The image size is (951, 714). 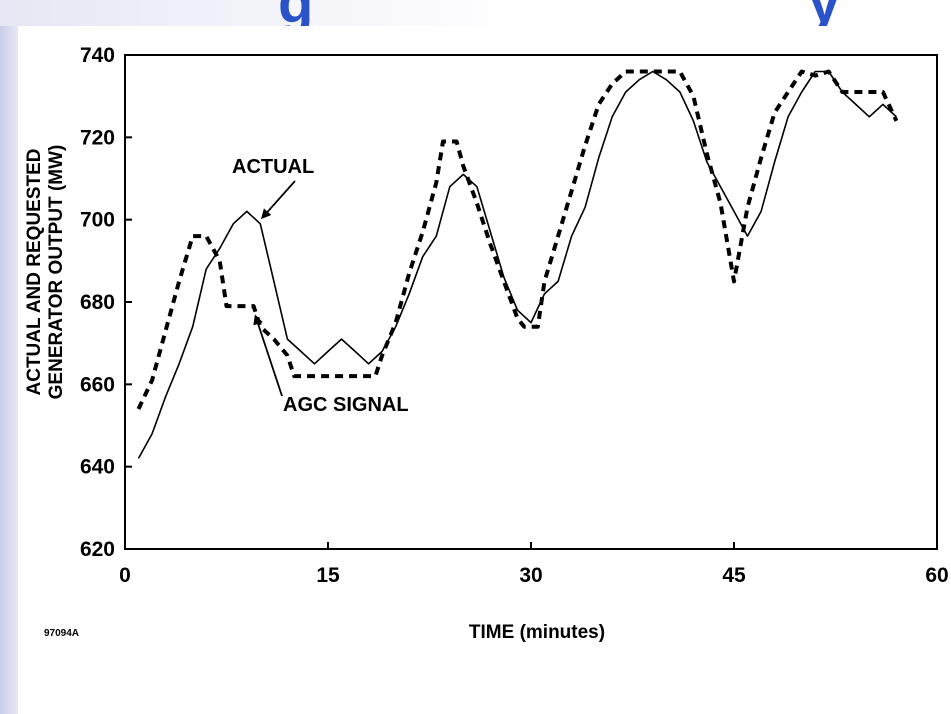 I want to click on title-fragment-right: y, so click(x=824, y=13).